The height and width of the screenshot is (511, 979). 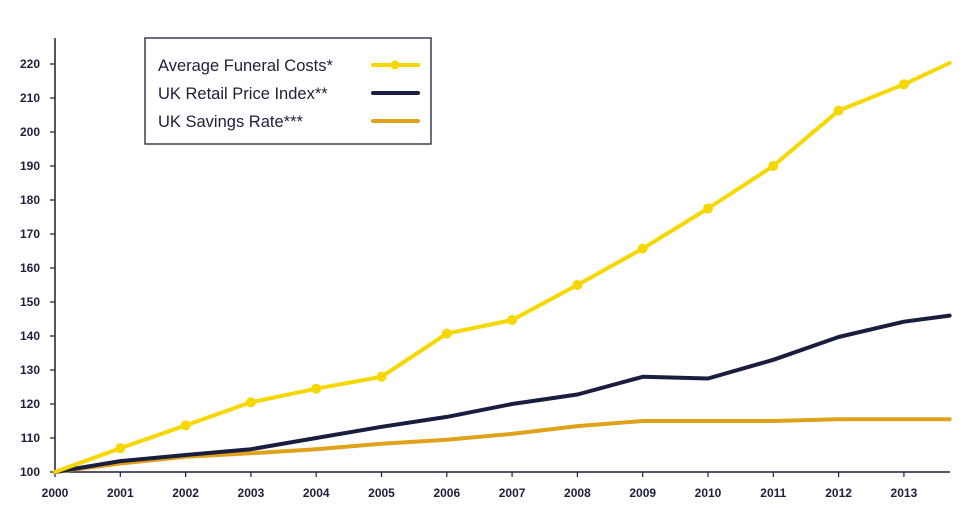 I want to click on y-tick-label: 210, so click(x=30, y=98).